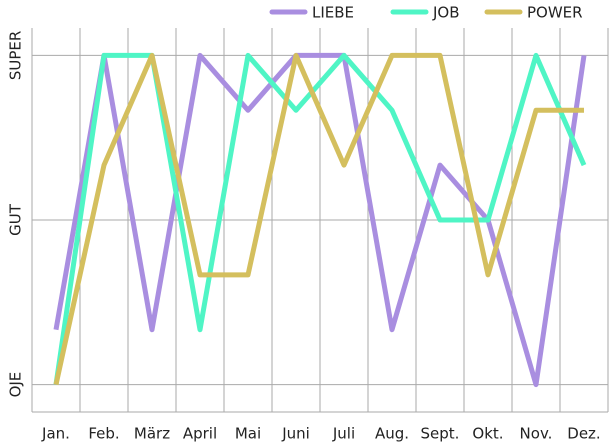 The height and width of the screenshot is (444, 616). I want to click on x-tick-label: Aug., so click(392, 434).